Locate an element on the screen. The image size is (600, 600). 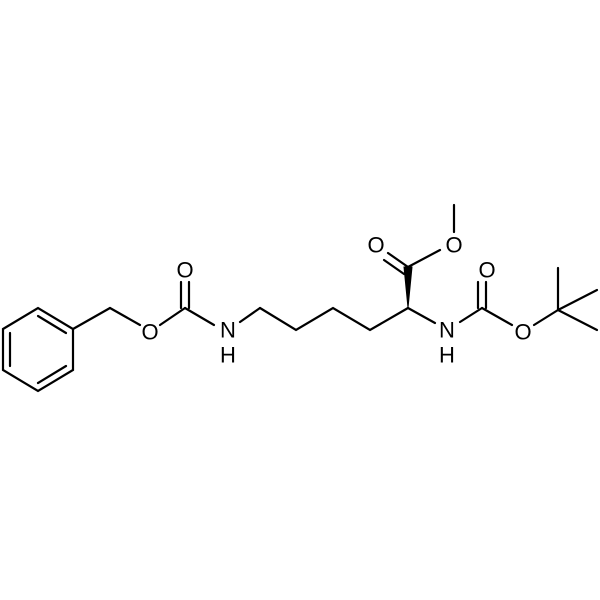
wedge-bond is located at coordinates (408, 287).